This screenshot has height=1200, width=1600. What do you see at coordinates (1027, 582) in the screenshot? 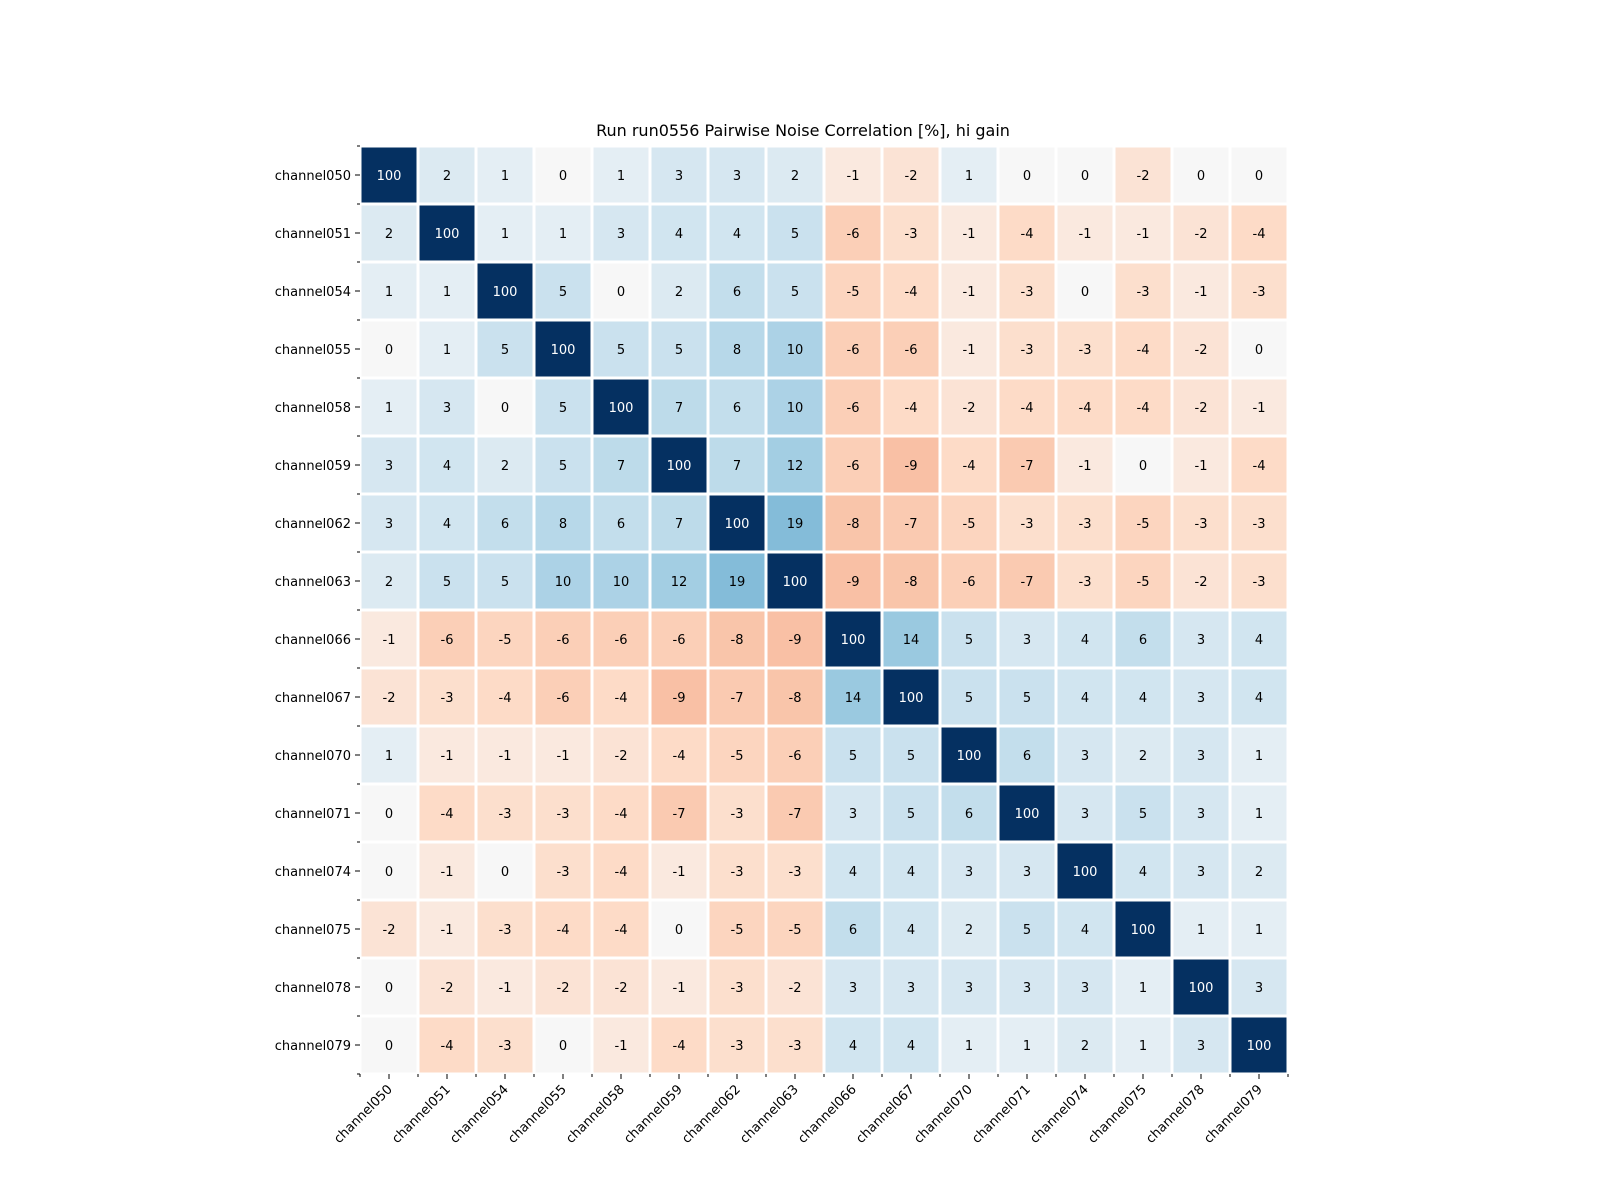
I see `cell-value-label: -7` at bounding box center [1027, 582].